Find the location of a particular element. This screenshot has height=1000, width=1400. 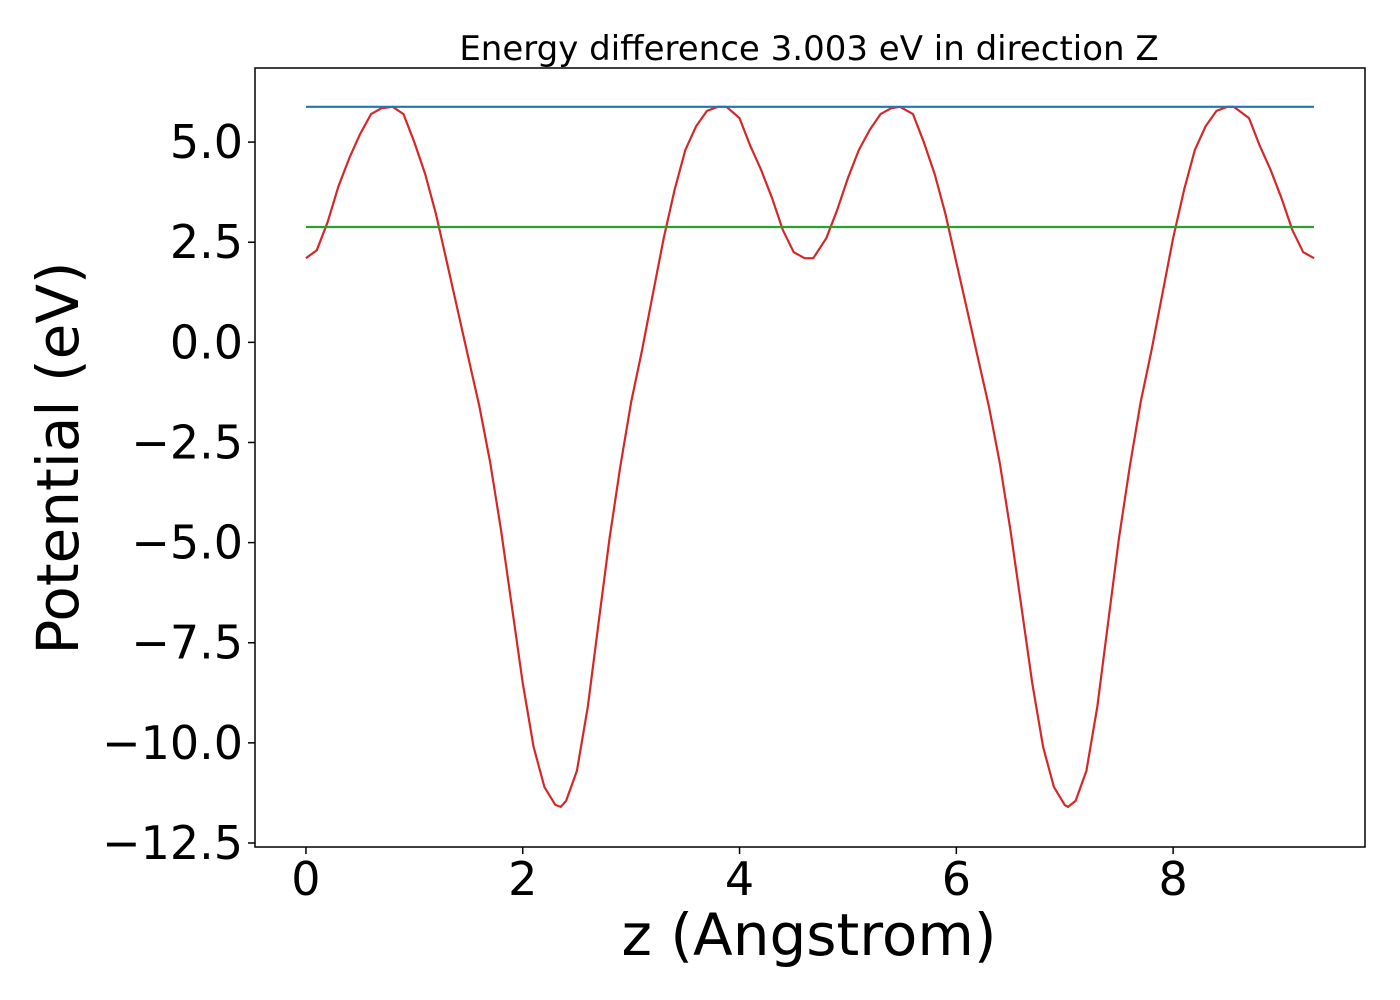

x-axis-label: z (Angstrom) is located at coordinates (809, 935).